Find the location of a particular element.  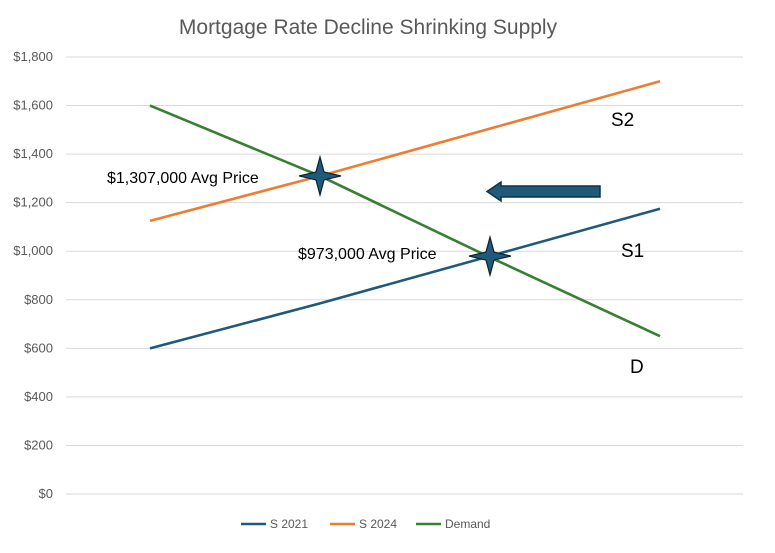

y-tick-label: $0 is located at coordinates (46, 493).